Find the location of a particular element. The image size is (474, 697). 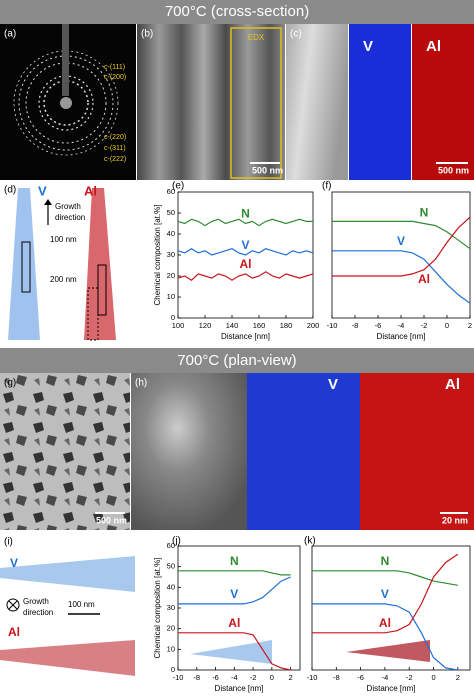

panel-label: (k) is located at coordinates (310, 541).